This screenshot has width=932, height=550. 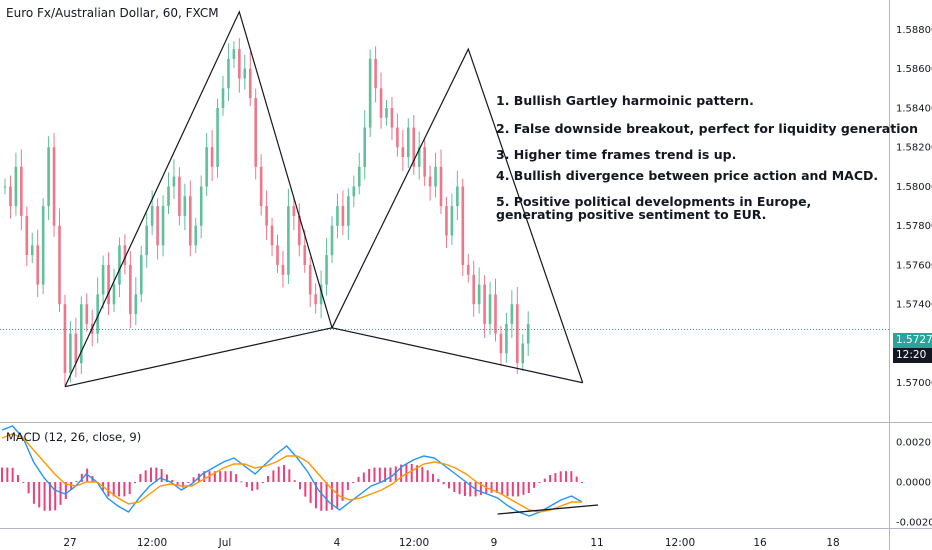 What do you see at coordinates (913, 443) in the screenshot?
I see `macd-tick-label: 0.0020` at bounding box center [913, 443].